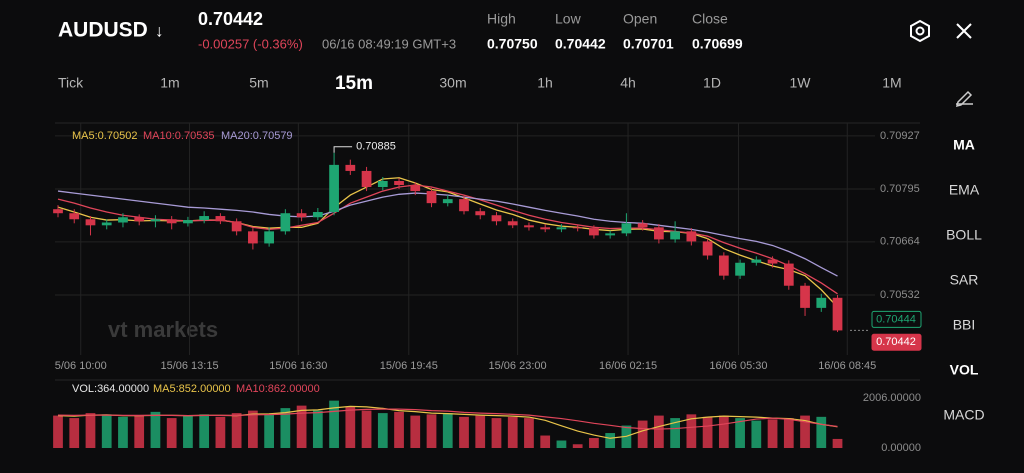  What do you see at coordinates (801, 83) in the screenshot?
I see `timeframe-tab: 1W` at bounding box center [801, 83].